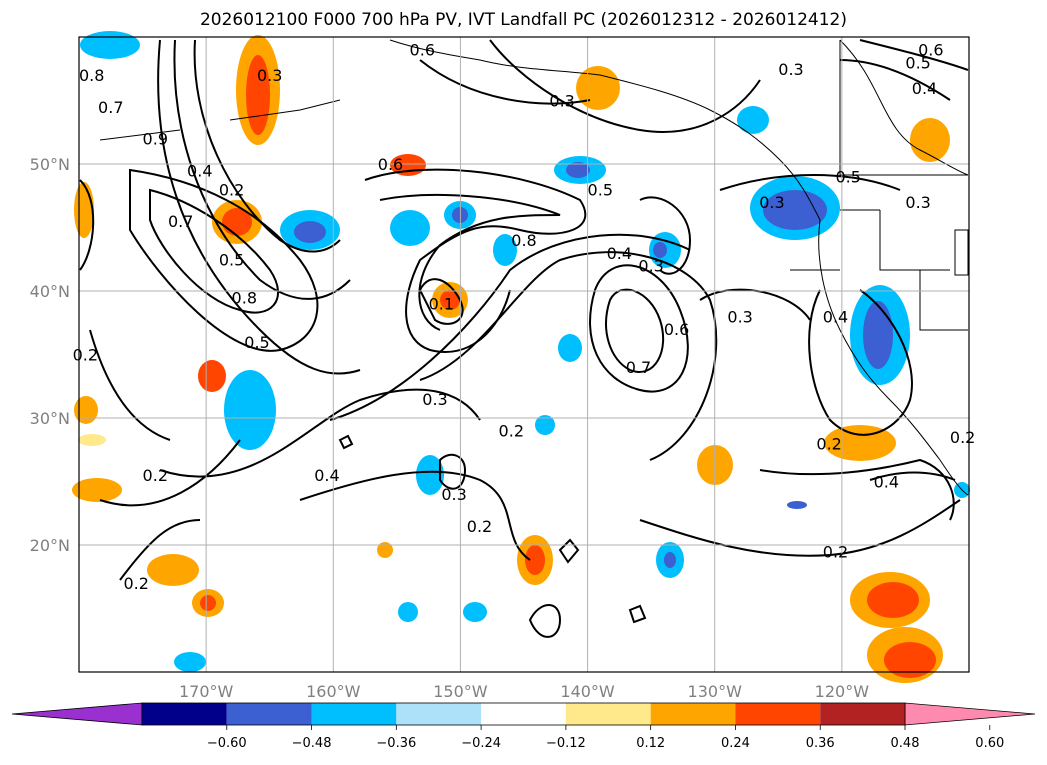  I want to click on colorbar-tick-label: −0.60, so click(227, 743).